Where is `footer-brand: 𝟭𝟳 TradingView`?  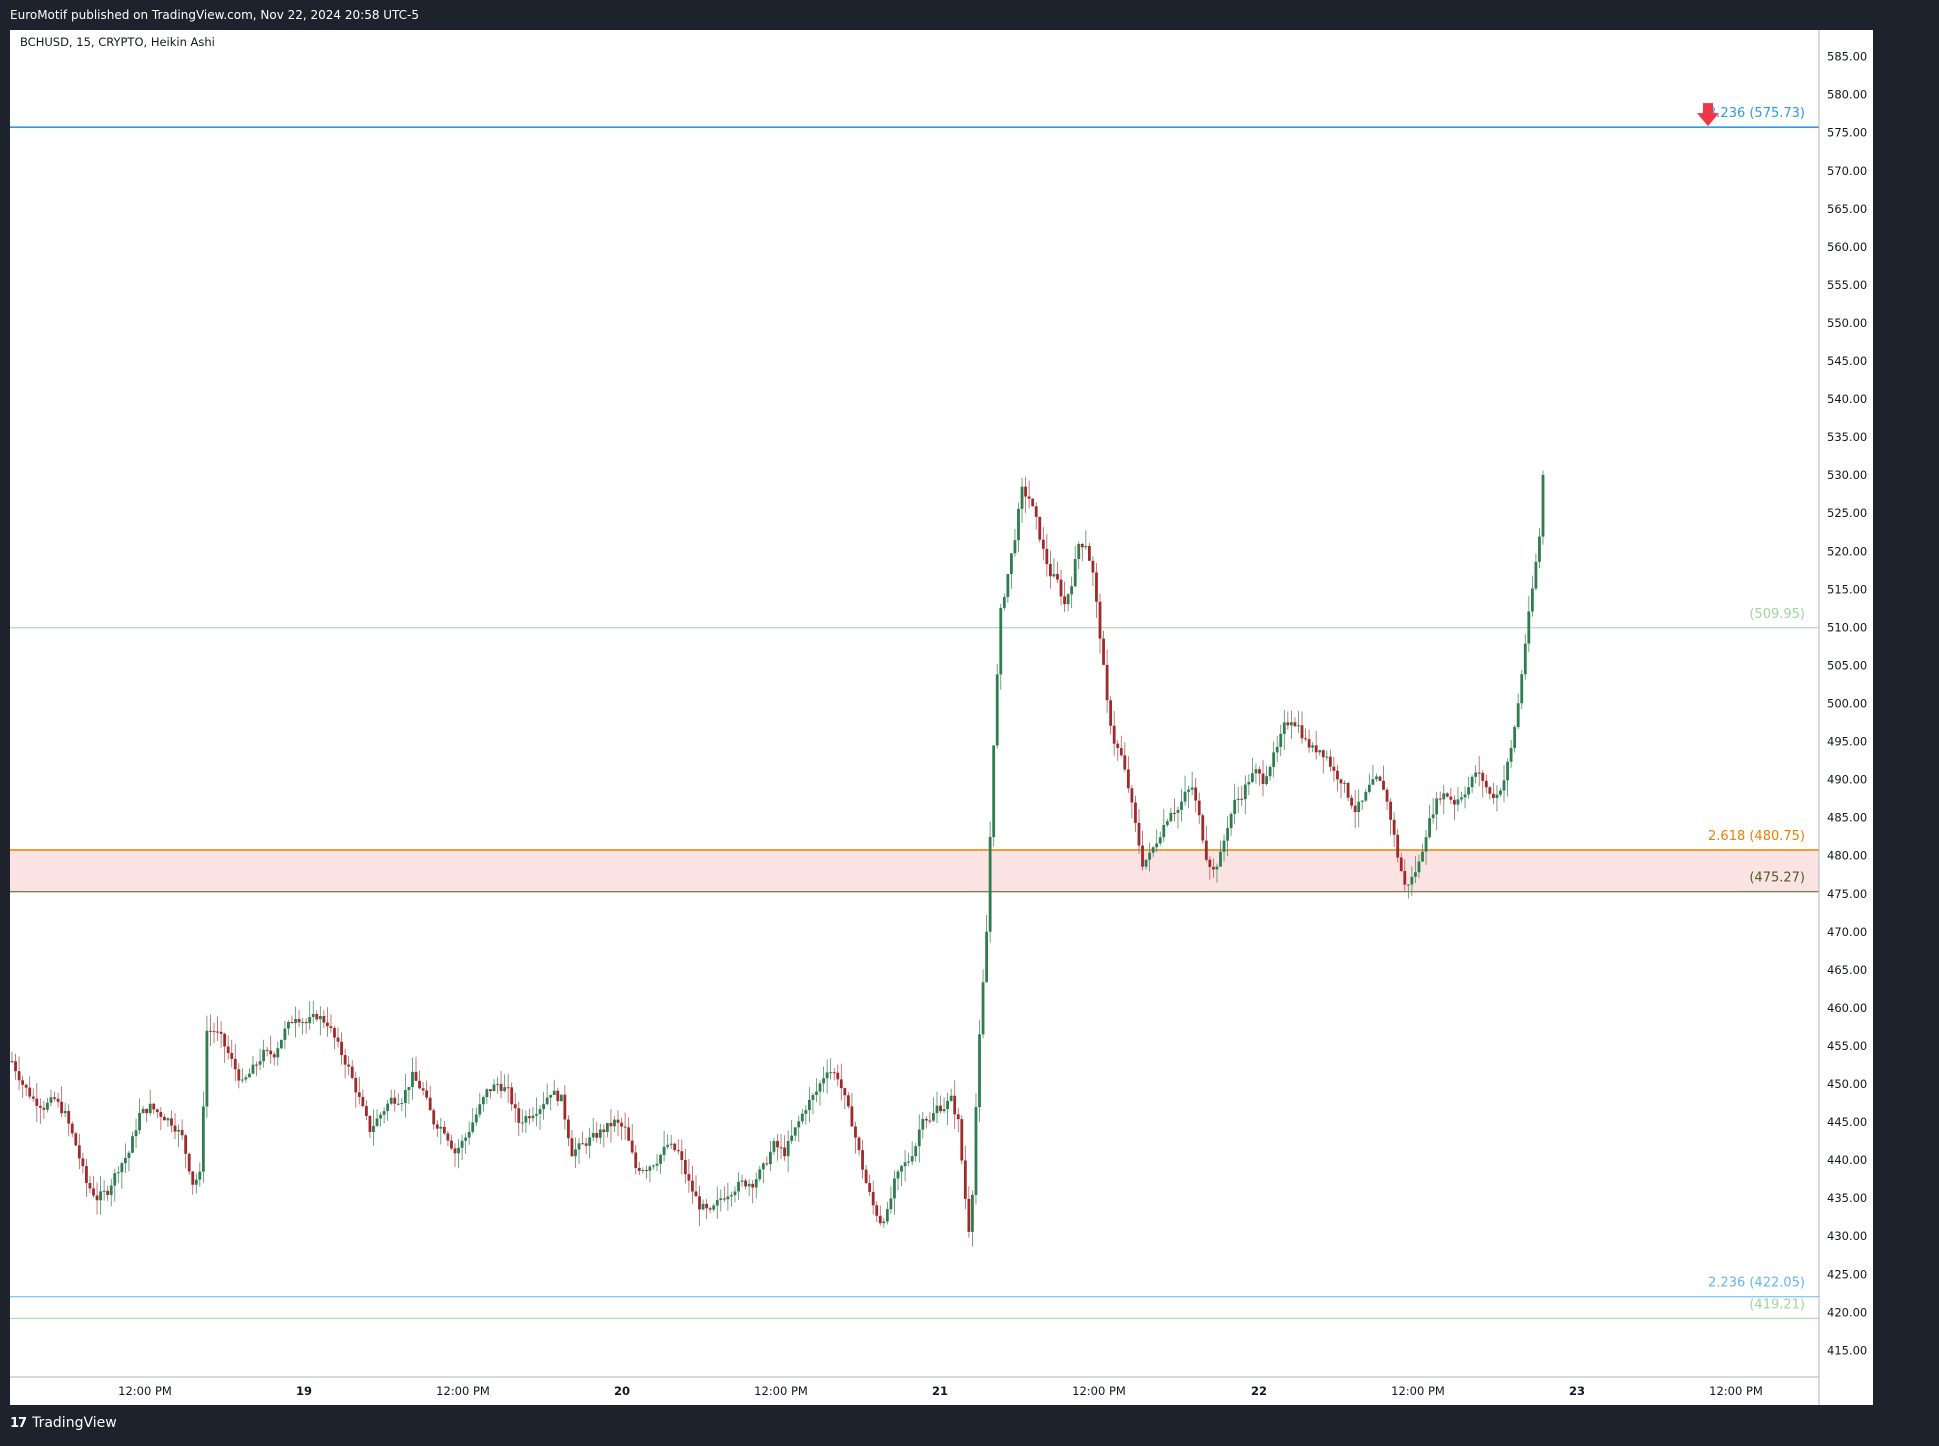
footer-brand: 𝟭𝟳 TradingView is located at coordinates (63, 1423).